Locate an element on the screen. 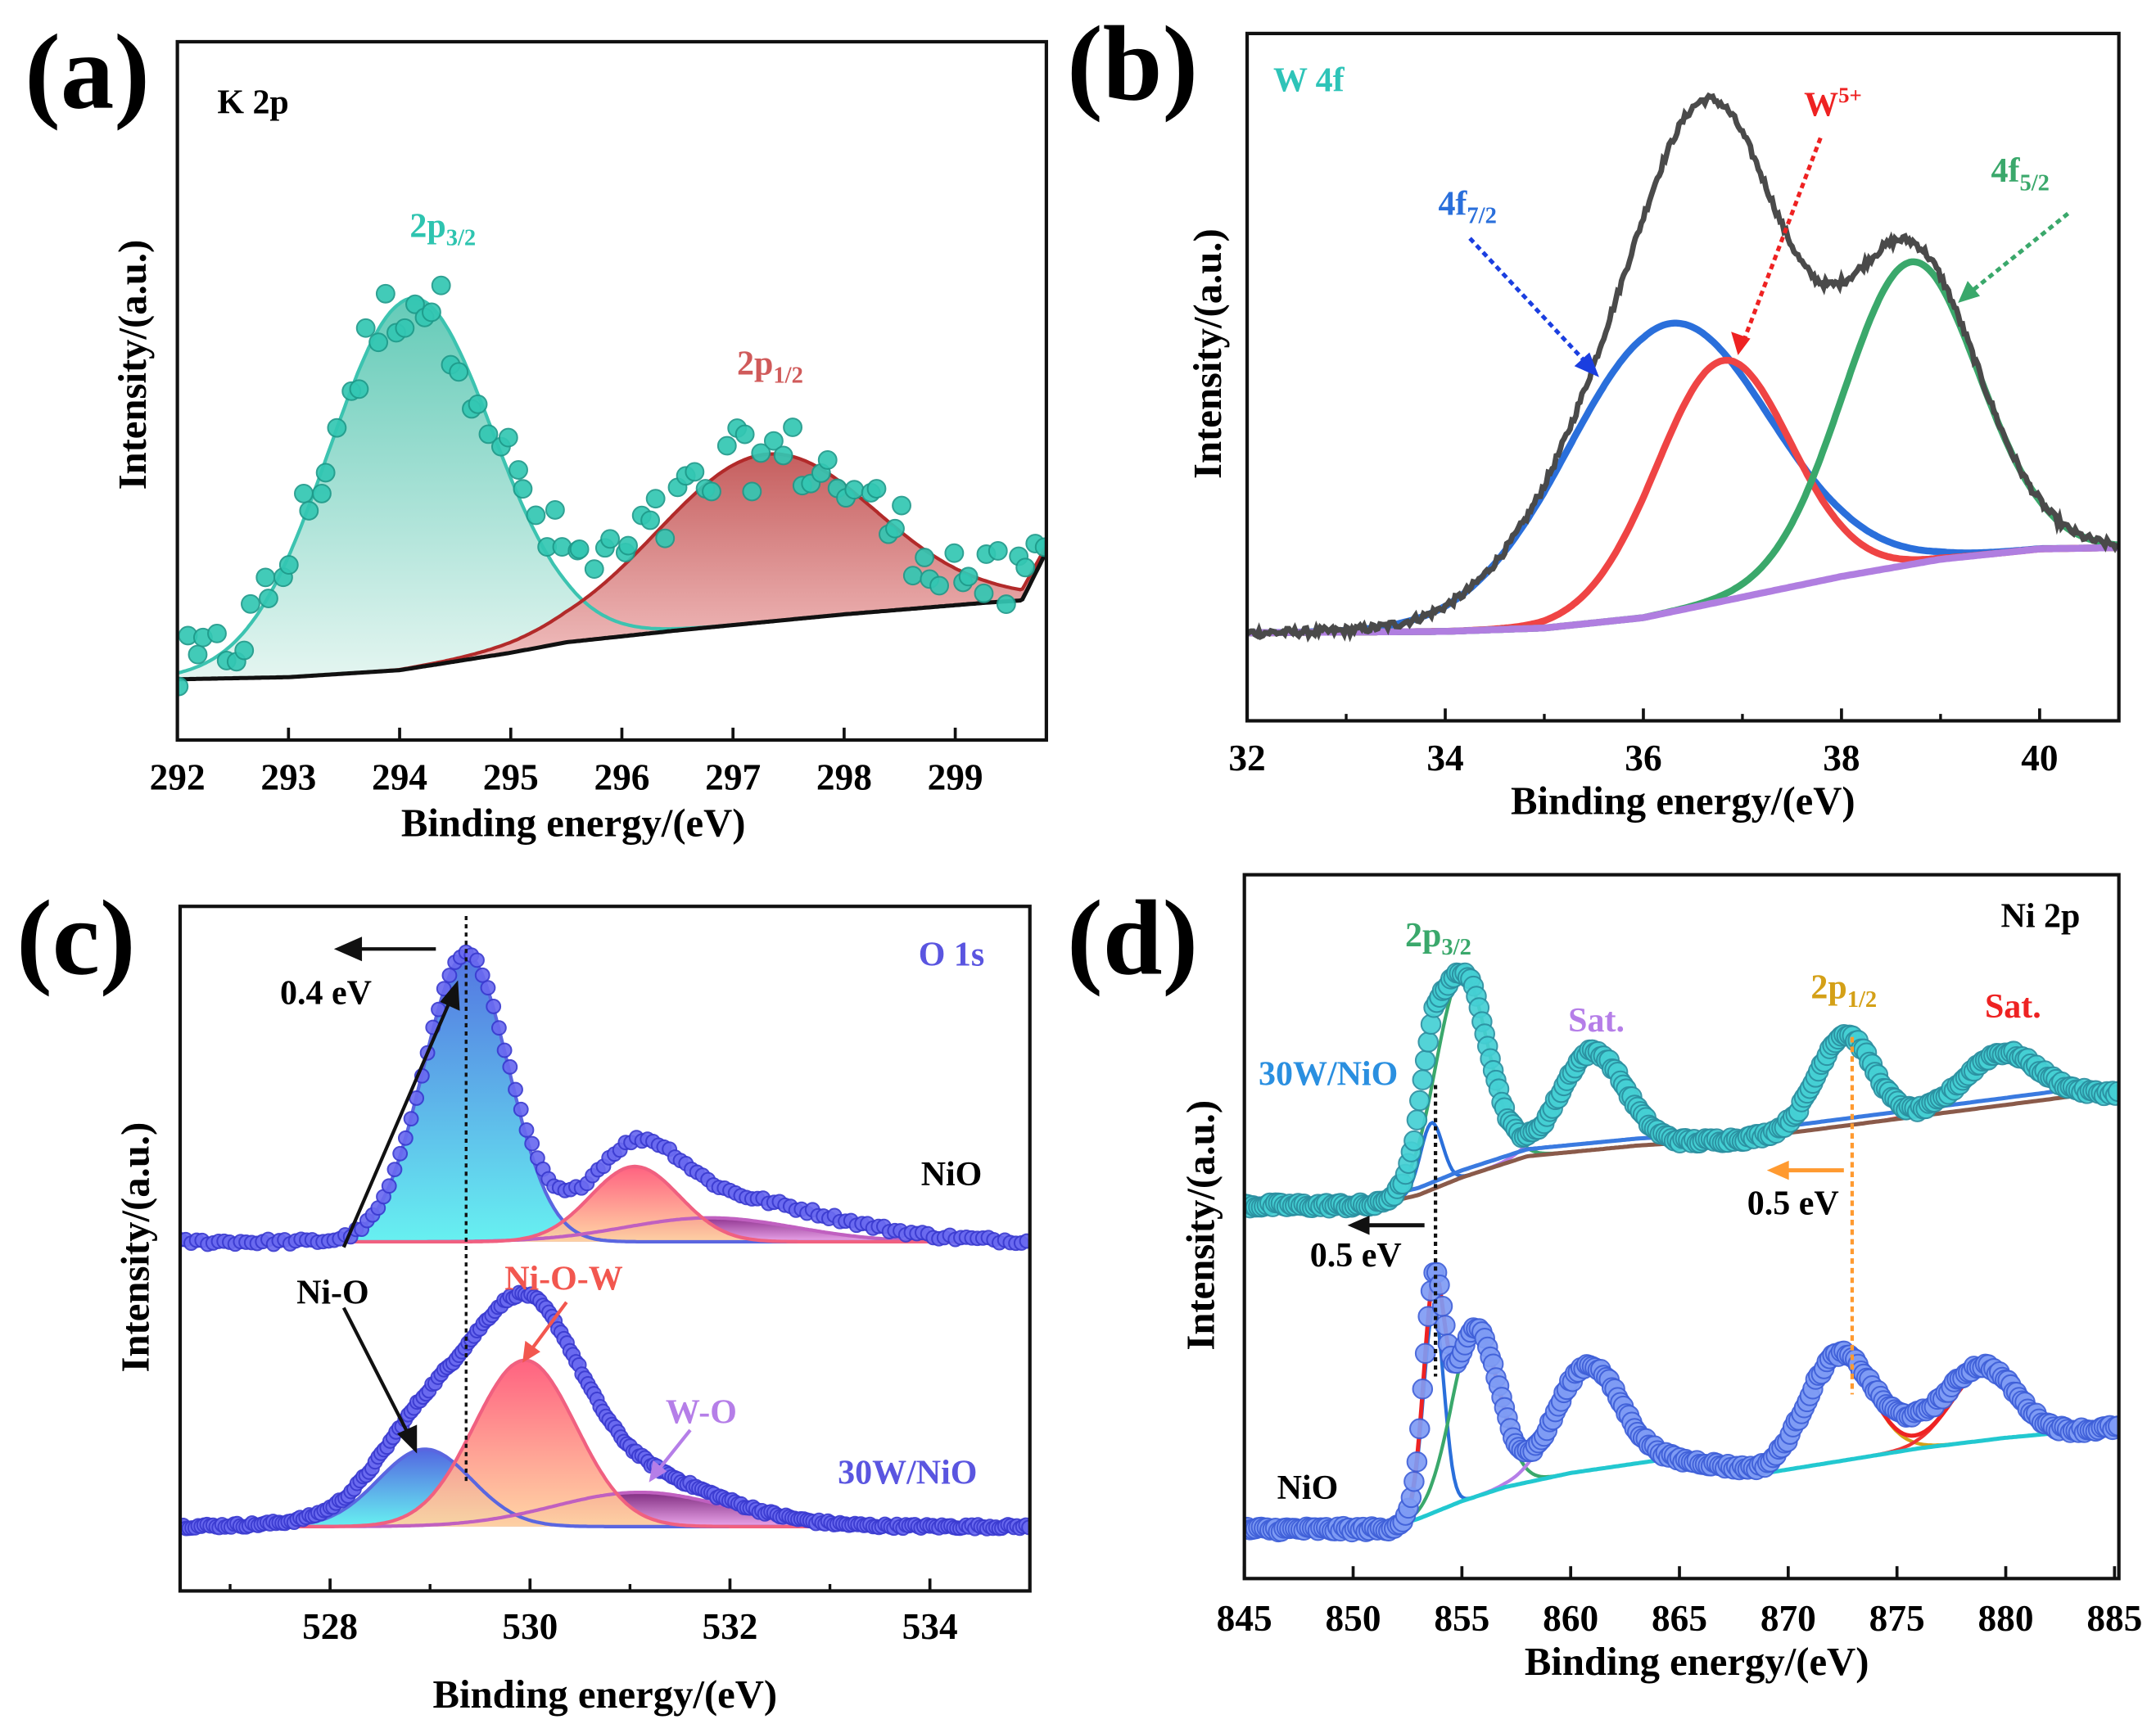 Image resolution: width=2156 pixels, height=1733 pixels. peak-label-w5plus: W5+ is located at coordinates (1833, 103).